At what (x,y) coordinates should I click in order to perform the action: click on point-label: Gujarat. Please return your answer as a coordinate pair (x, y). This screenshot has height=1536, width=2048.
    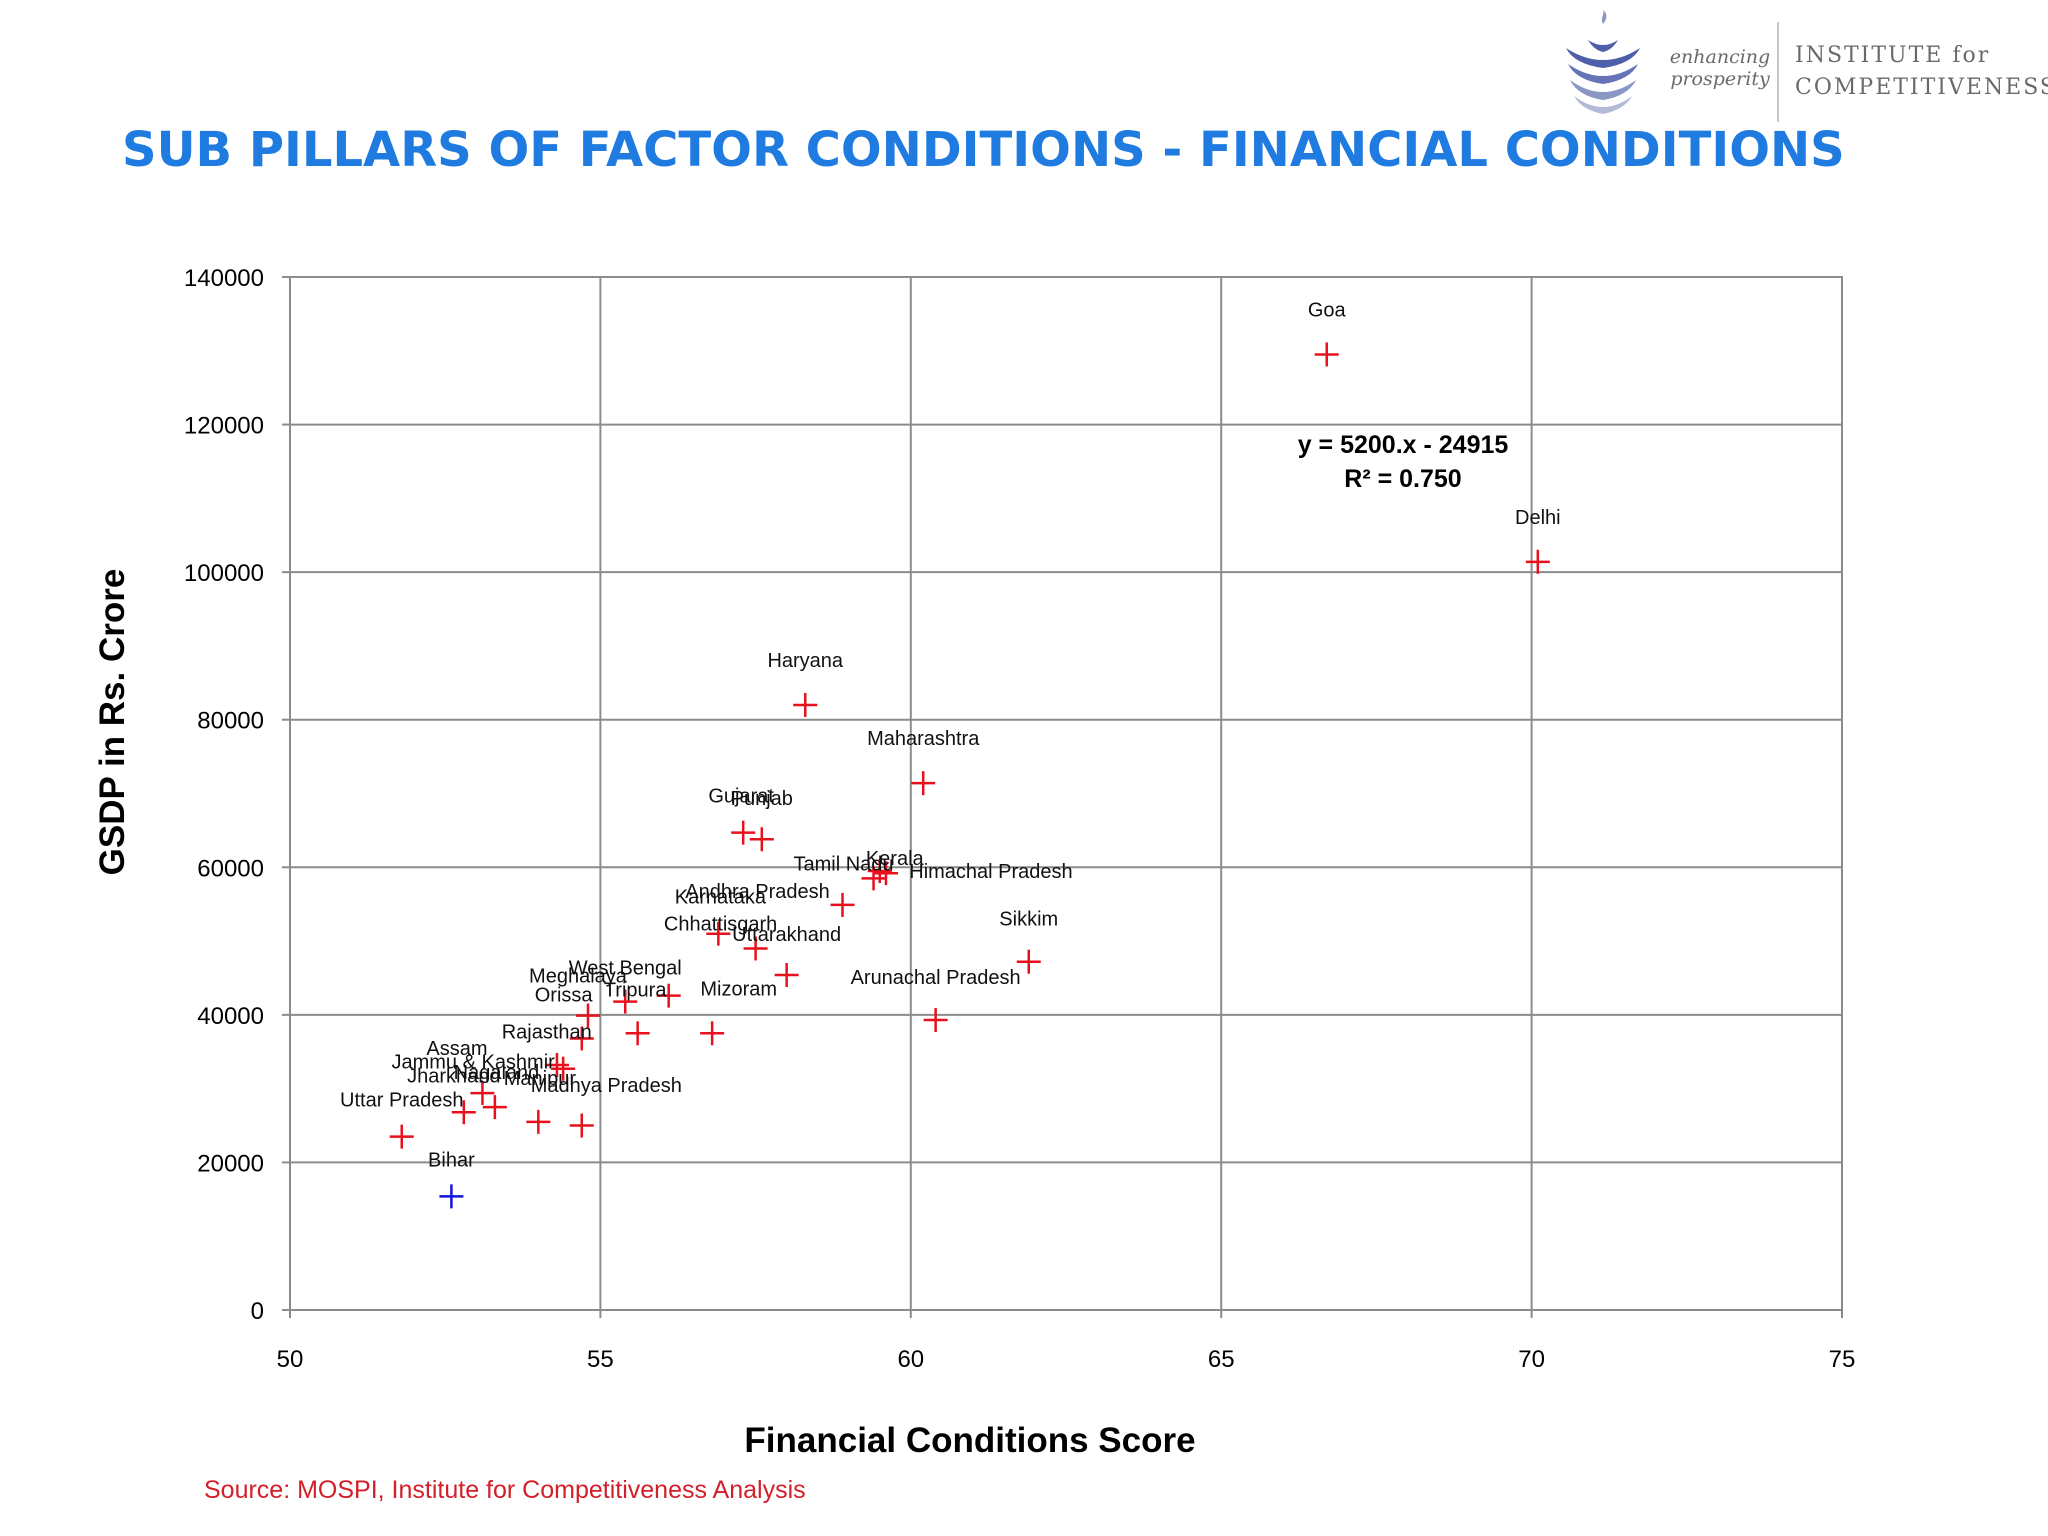
    Looking at the image, I should click on (741, 797).